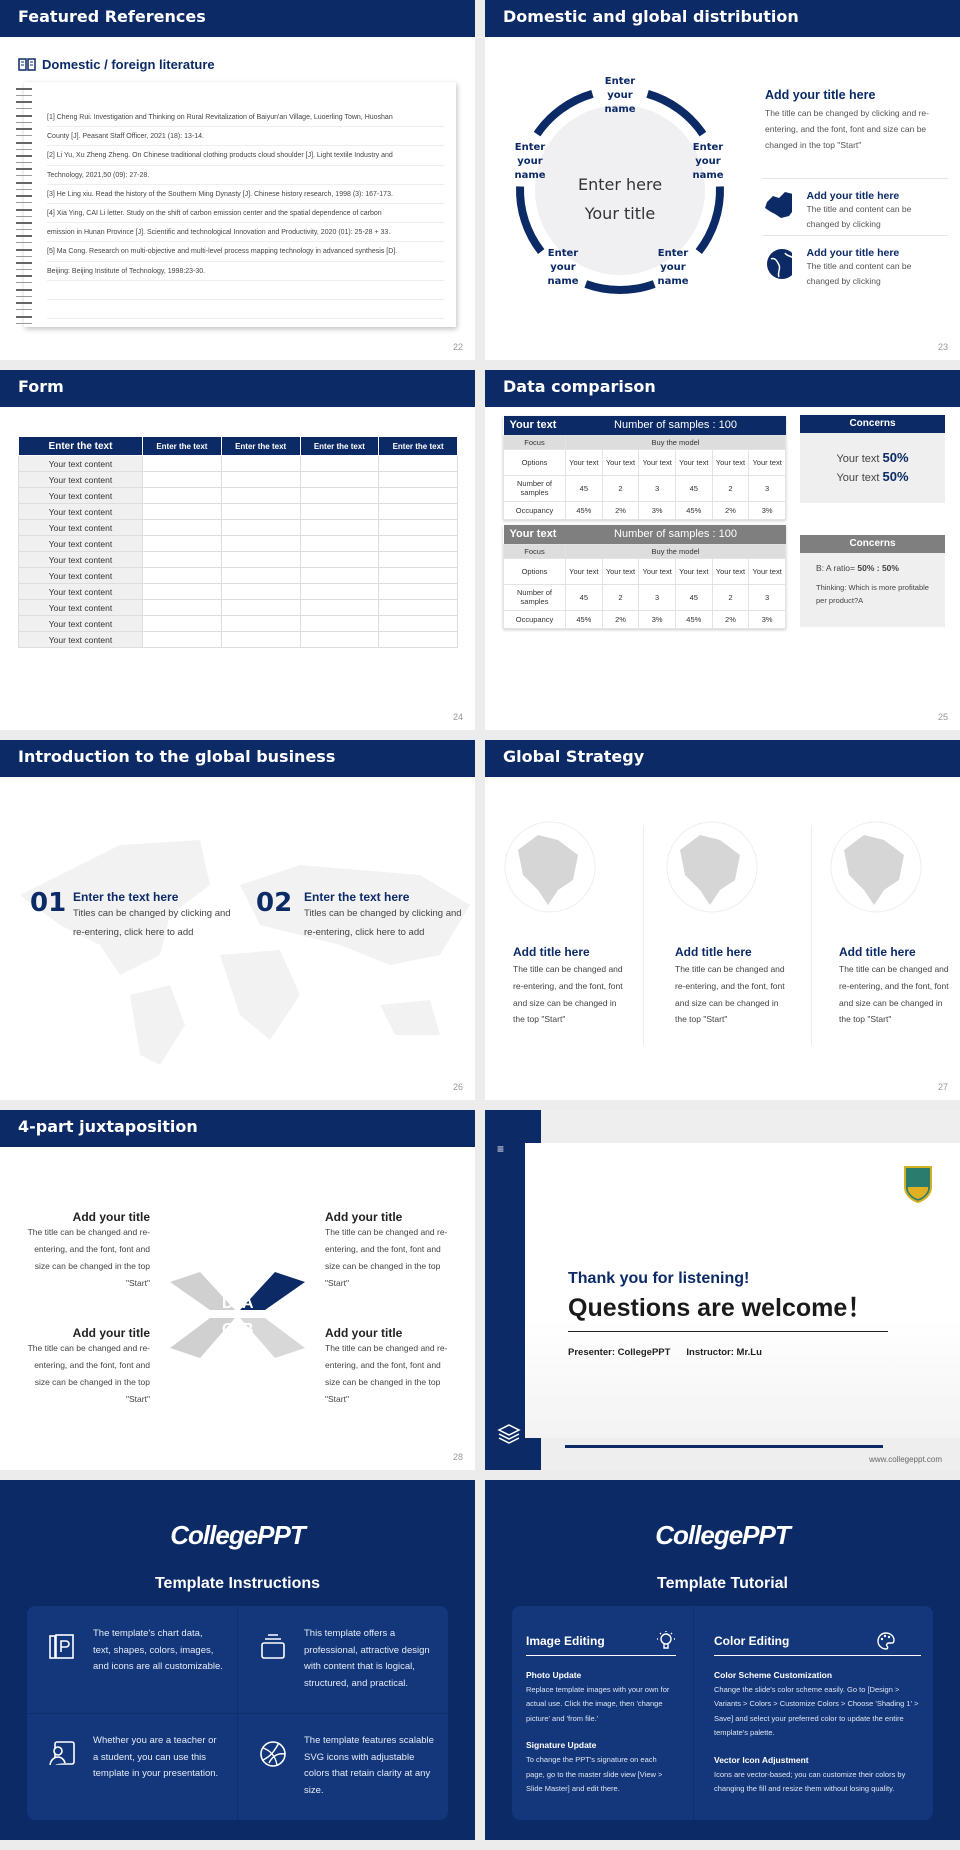 This screenshot has height=1850, width=960. I want to click on main-title: Add your title here, so click(820, 95).